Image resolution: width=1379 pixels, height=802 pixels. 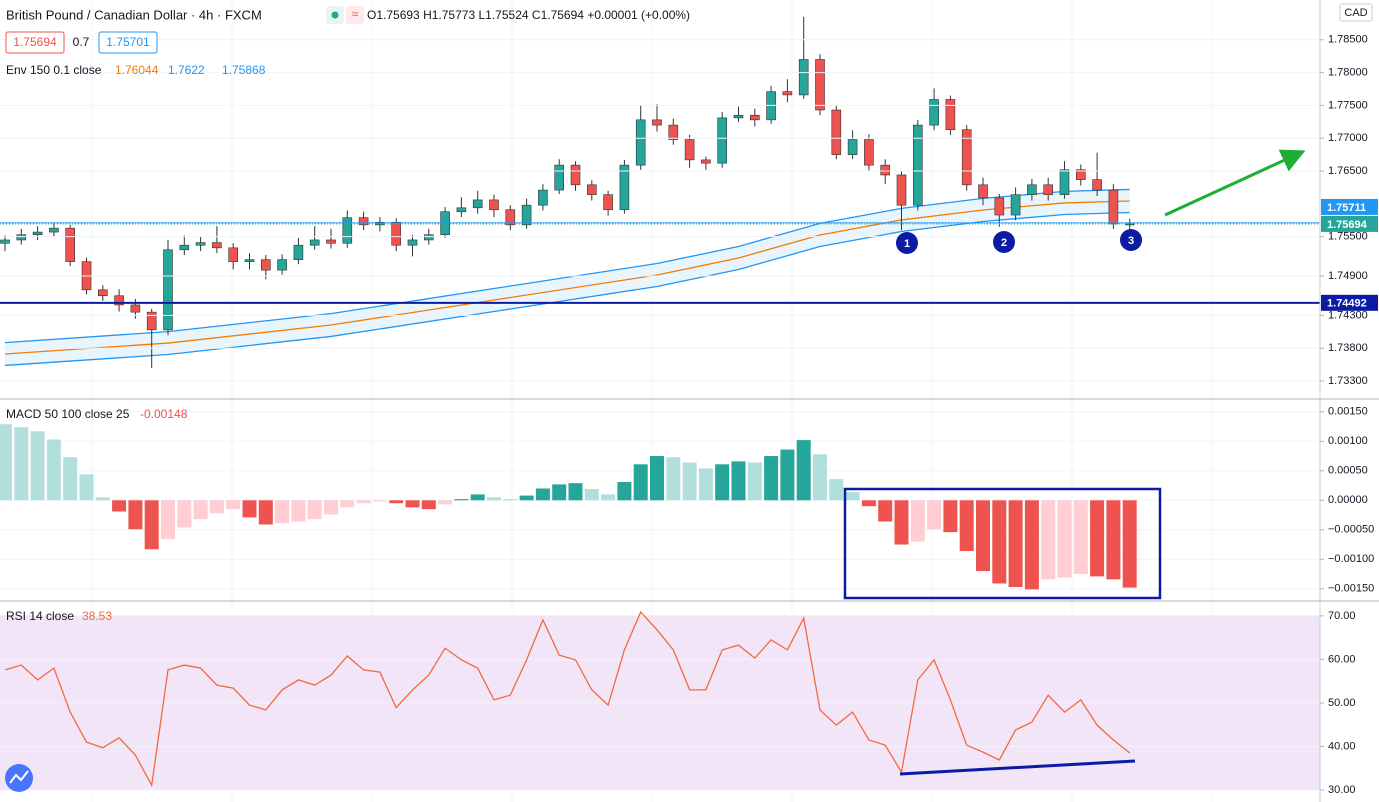 What do you see at coordinates (1356, 12) in the screenshot?
I see `currency-box` at bounding box center [1356, 12].